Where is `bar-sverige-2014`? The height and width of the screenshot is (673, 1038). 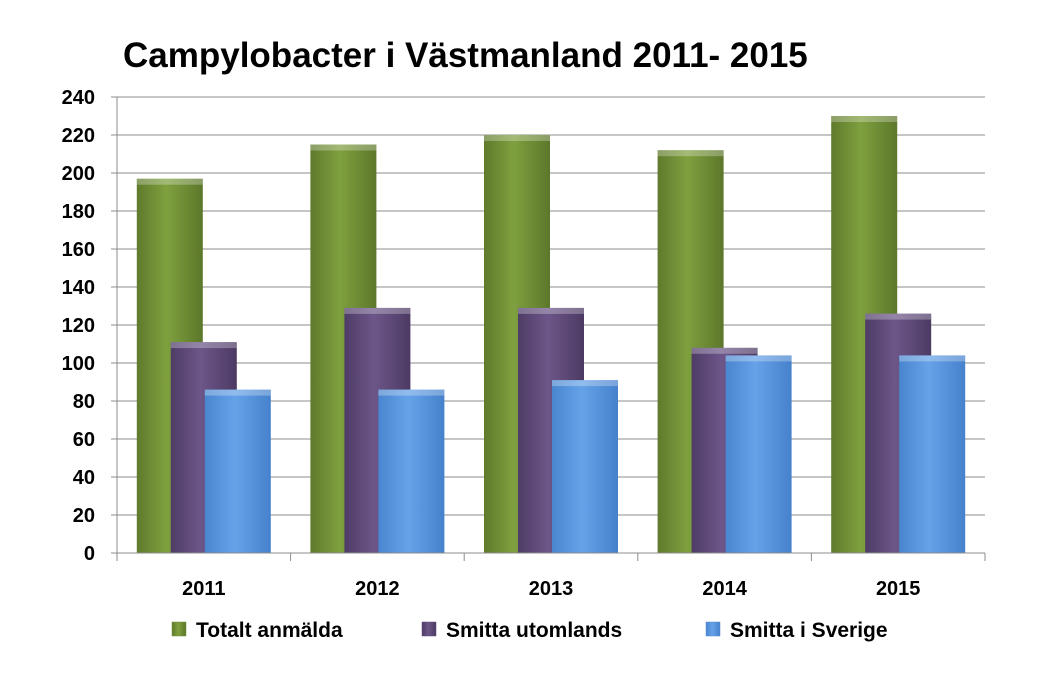 bar-sverige-2014 is located at coordinates (758, 454).